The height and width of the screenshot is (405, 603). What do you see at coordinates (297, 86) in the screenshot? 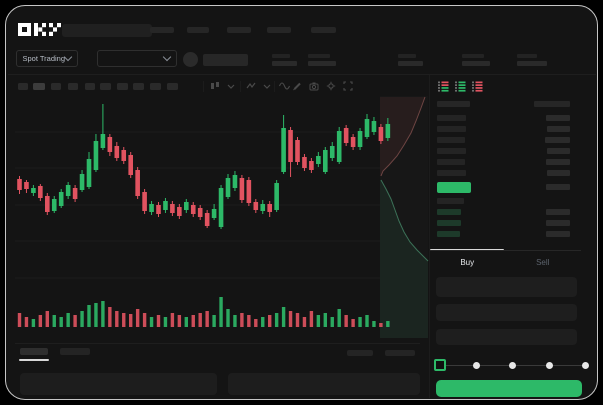
I see `draw-pencil-icon` at bounding box center [297, 86].